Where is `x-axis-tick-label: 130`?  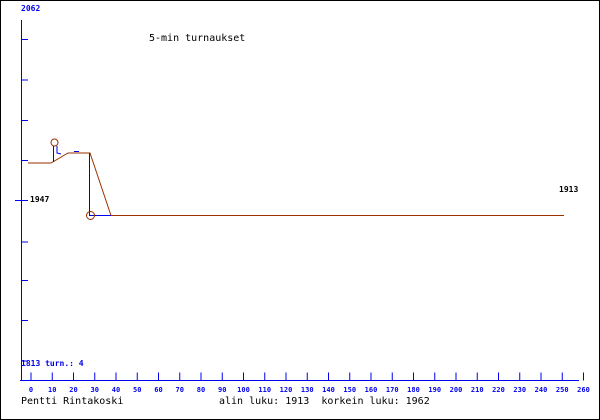
x-axis-tick-label: 130 is located at coordinates (307, 390).